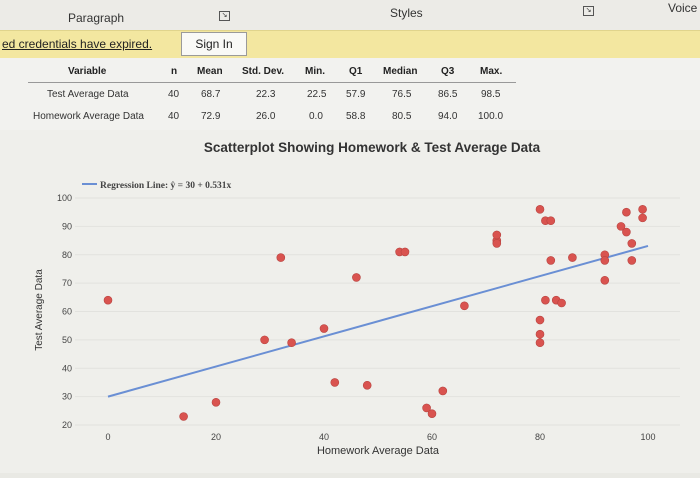  I want to click on header-max: Max., so click(491, 71).